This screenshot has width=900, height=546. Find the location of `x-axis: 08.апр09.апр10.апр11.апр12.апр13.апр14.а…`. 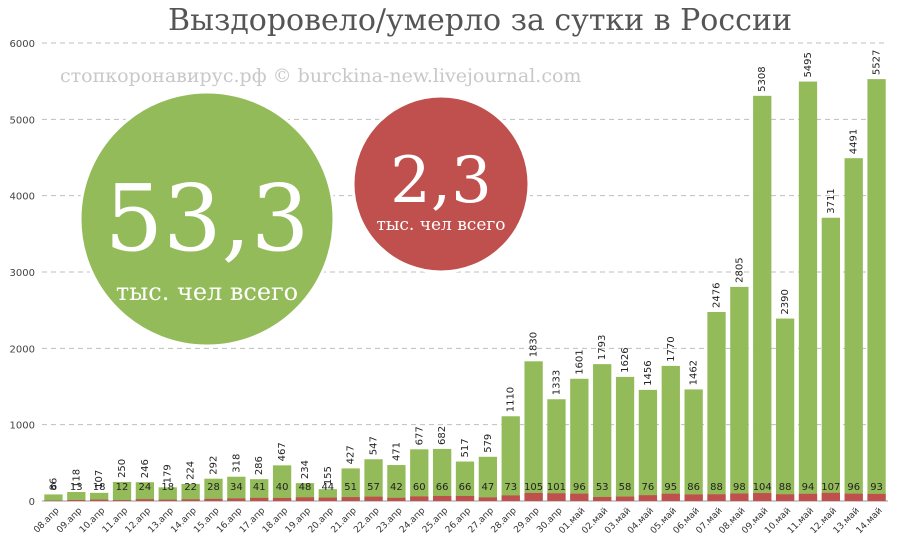

x-axis: 08.апр09.апр10.апр11.апр12.апр13.апр14.а… is located at coordinates (458, 521).